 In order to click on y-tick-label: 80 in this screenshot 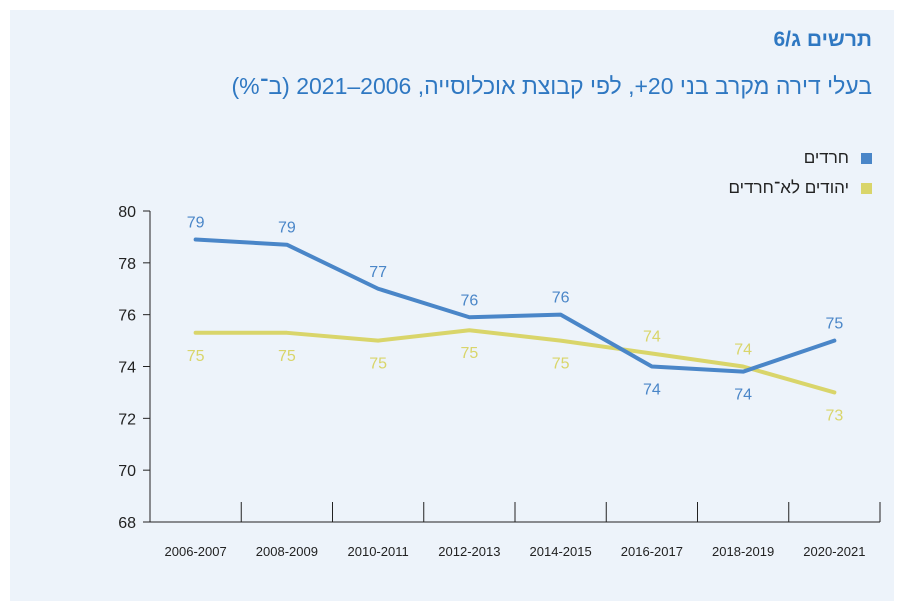, I will do `click(127, 212)`.